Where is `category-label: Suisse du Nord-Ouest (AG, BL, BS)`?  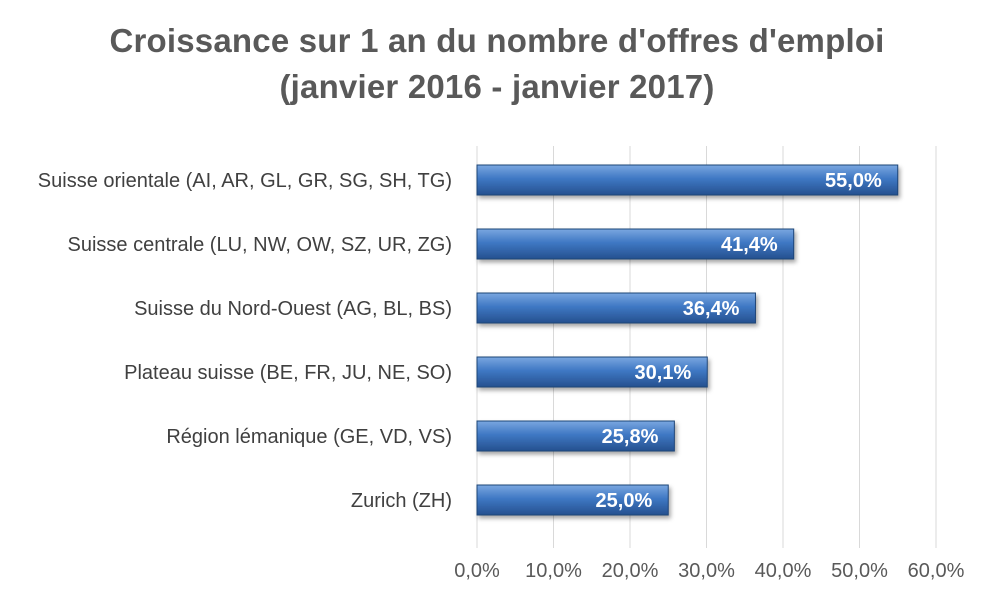 category-label: Suisse du Nord-Ouest (AG, BL, BS) is located at coordinates (293, 309).